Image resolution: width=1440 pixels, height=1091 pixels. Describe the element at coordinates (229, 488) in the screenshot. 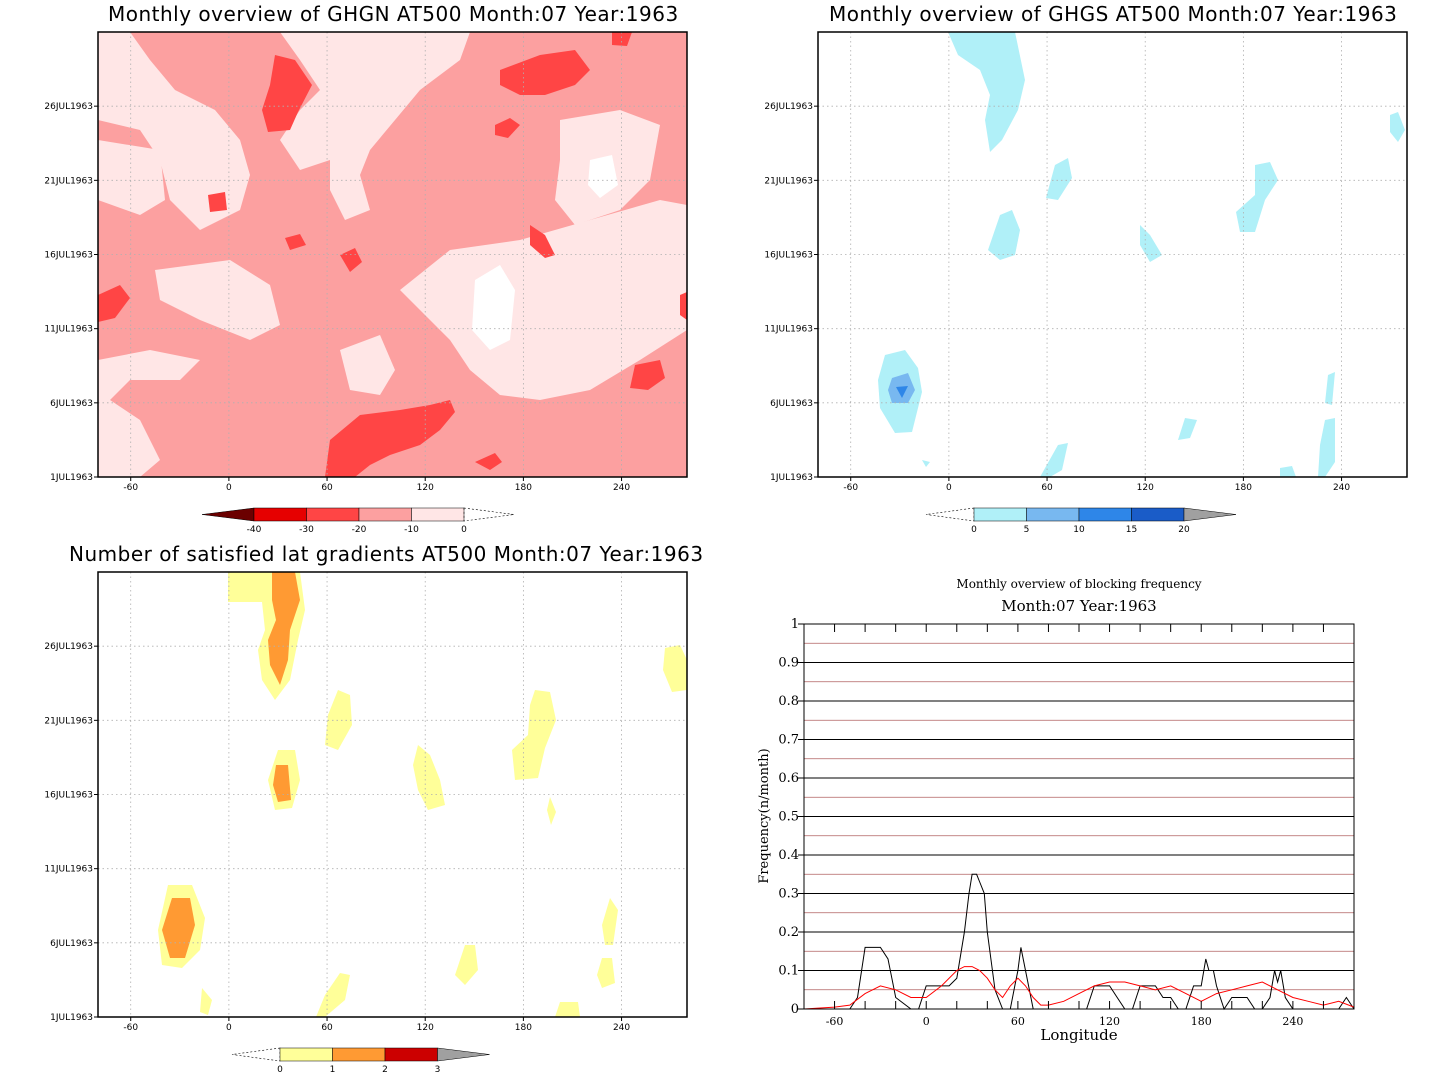

I see `ghgn-x-tick-label: 0` at that location.